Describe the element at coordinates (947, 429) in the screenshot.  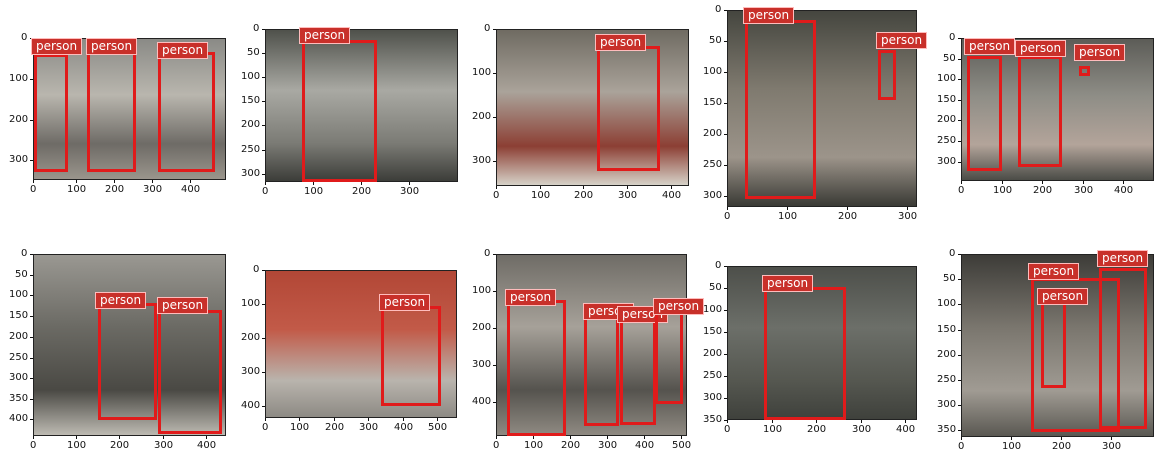
I see `y-tick-label: 350` at that location.